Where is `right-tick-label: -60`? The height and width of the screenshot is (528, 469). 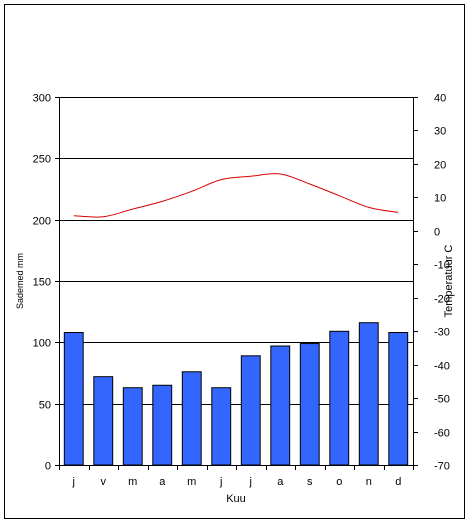 right-tick-label: -60 is located at coordinates (442, 434).